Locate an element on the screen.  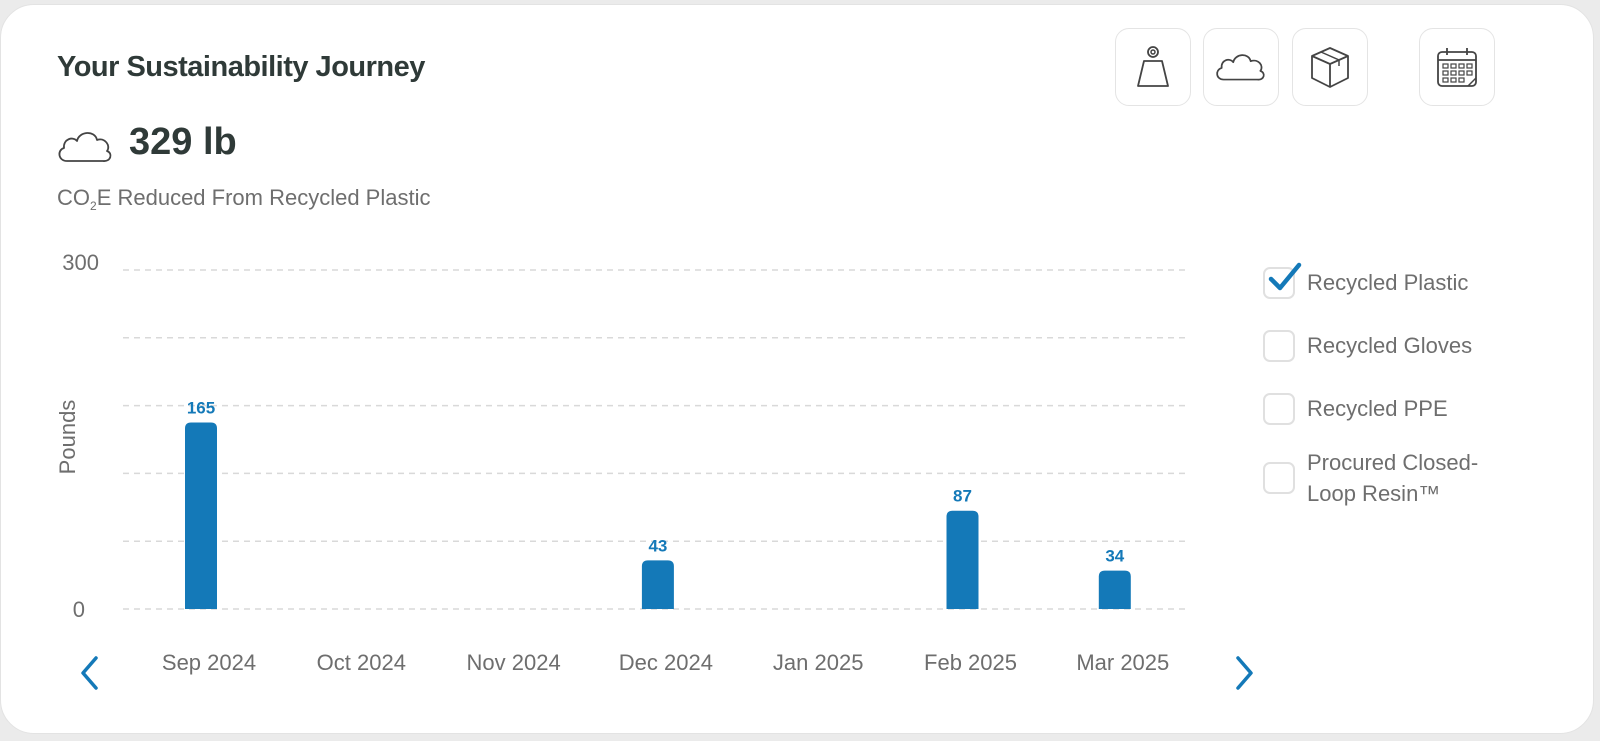
calendar-icon is located at coordinates (1457, 67).